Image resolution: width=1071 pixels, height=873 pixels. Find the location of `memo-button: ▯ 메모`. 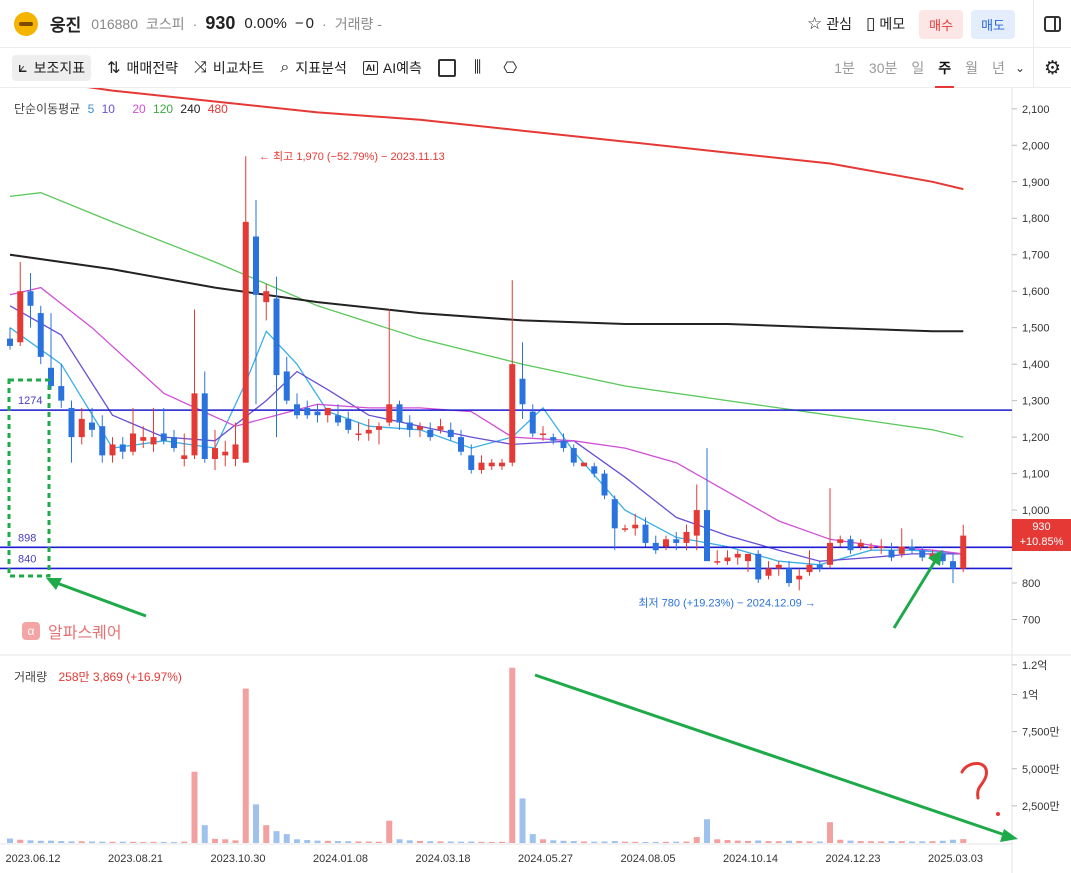

memo-button: ▯ 메모 is located at coordinates (885, 24).